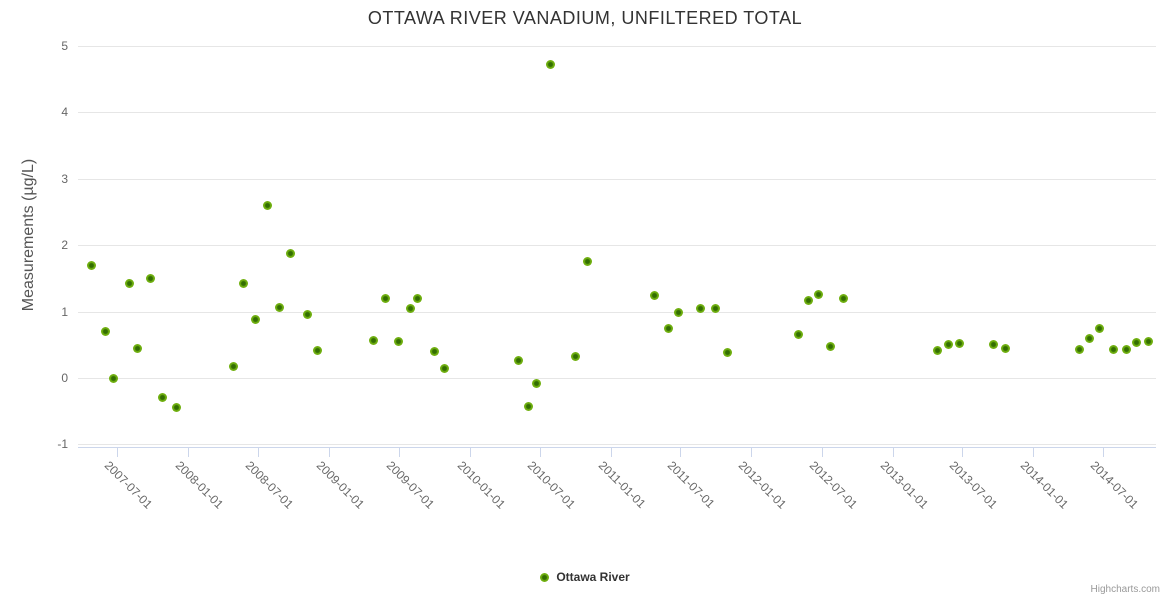  Describe the element at coordinates (481, 485) in the screenshot. I see `x-axis-label: 2010-01-01` at that location.